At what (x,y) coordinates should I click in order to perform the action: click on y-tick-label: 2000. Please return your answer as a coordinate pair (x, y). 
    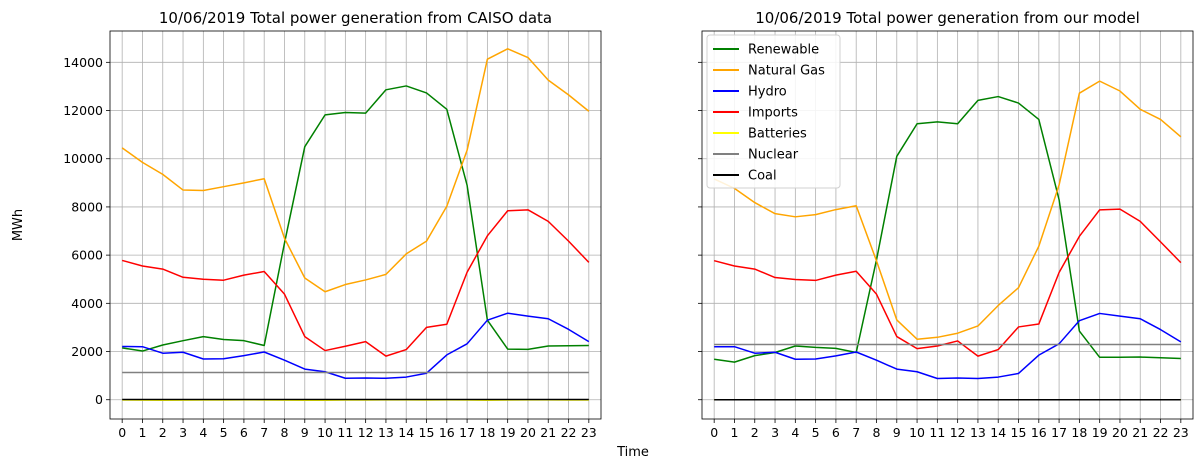
    Looking at the image, I should click on (87, 351).